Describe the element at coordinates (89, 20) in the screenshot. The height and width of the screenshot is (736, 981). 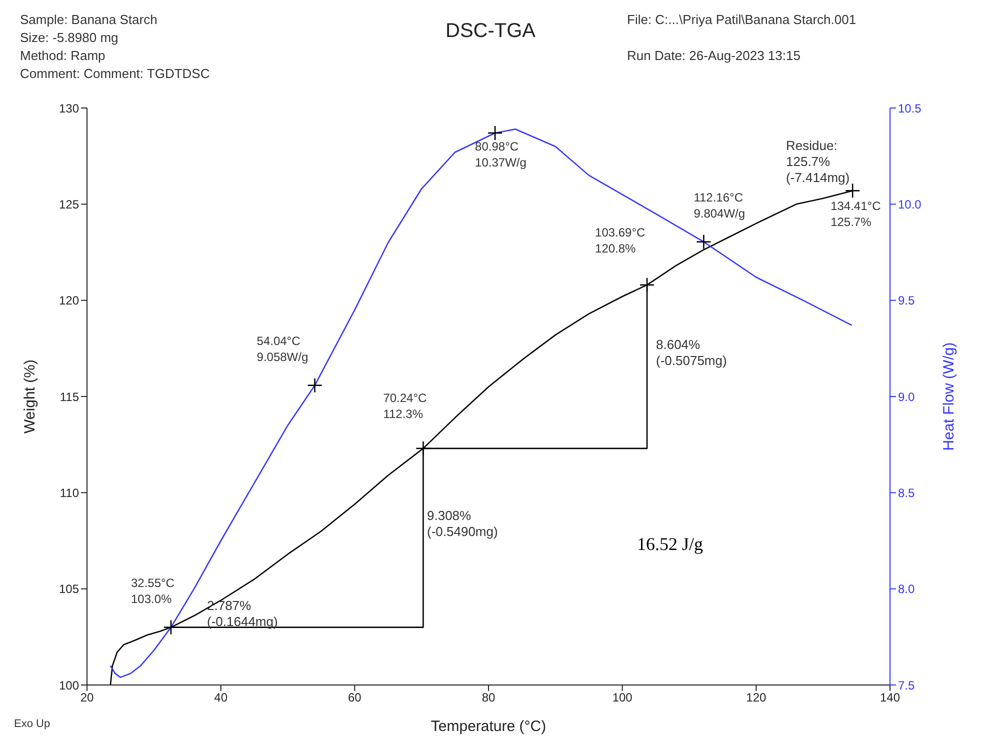
I see `text: Sample: Banana Starch` at that location.